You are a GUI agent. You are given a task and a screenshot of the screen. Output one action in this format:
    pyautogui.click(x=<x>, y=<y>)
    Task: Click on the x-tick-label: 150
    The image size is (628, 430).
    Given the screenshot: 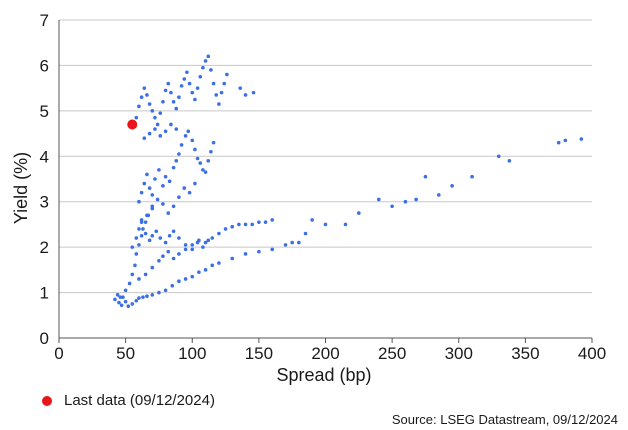 What is the action you would take?
    pyautogui.click(x=259, y=353)
    